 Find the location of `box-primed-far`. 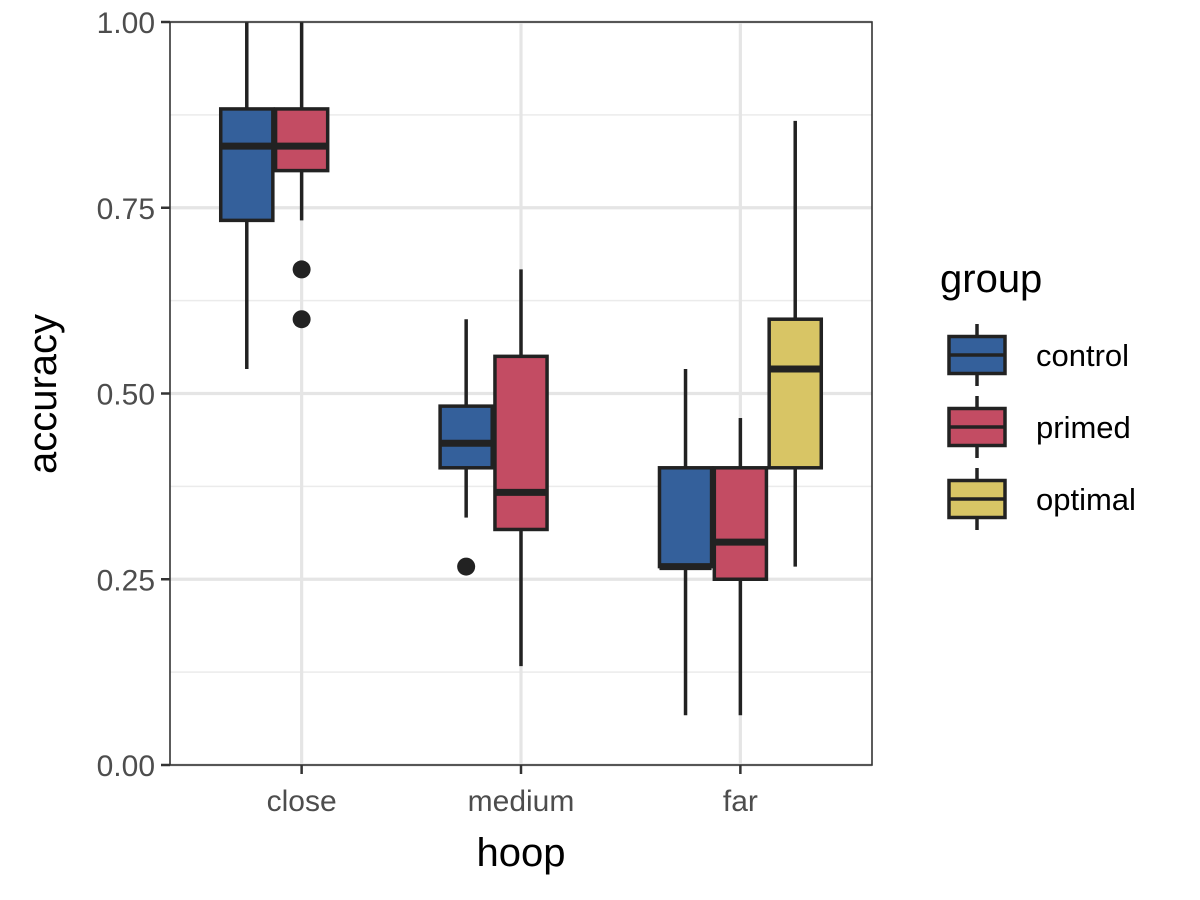

box-primed-far is located at coordinates (740, 567).